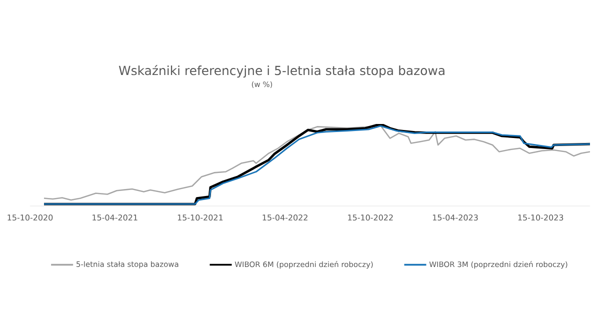  Describe the element at coordinates (281, 71) in the screenshot. I see `chart-title: Wskaźniki referencyjne i 5-letnia stała stopa bazowa` at that location.